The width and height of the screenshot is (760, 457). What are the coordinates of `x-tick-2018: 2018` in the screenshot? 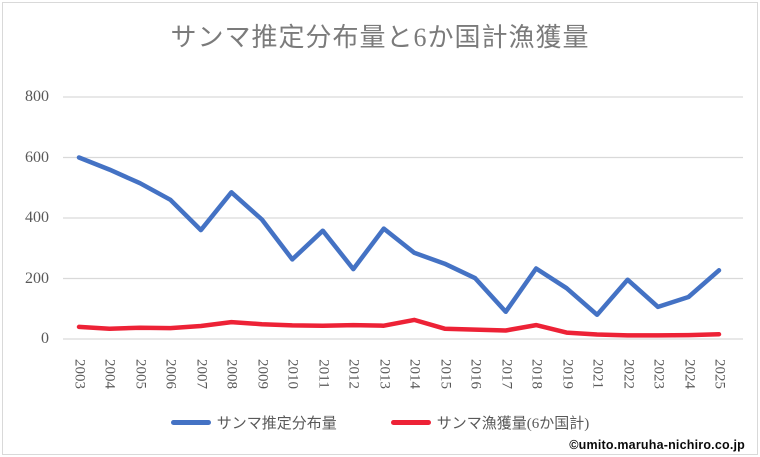 It's located at (536, 374).